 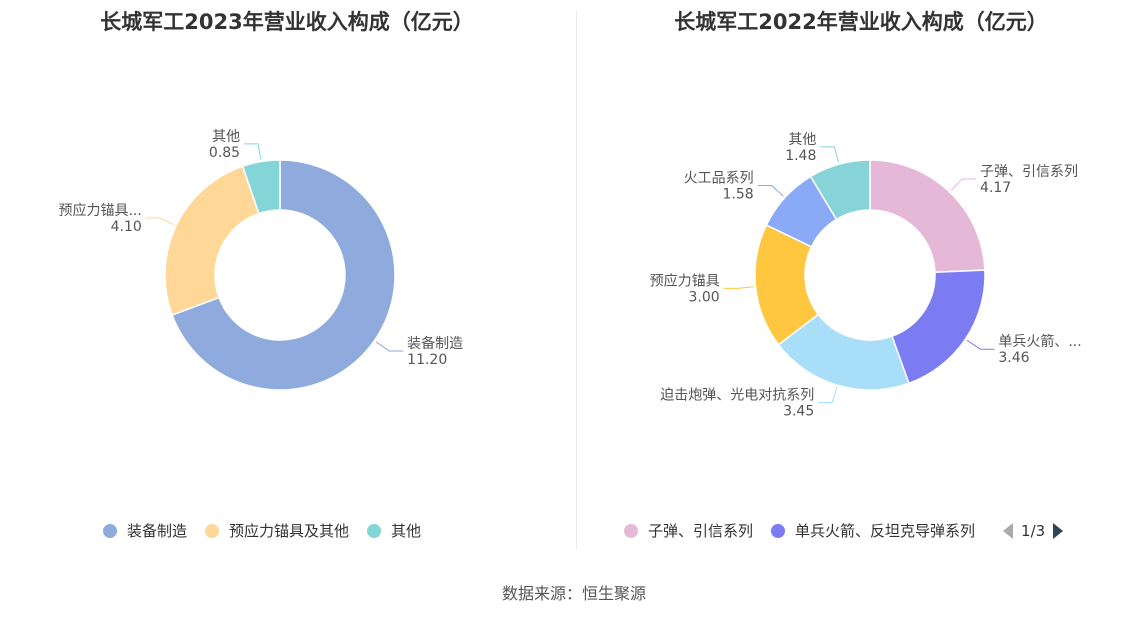 What do you see at coordinates (226, 137) in the screenshot?
I see `slice-label-0-2: 其他` at bounding box center [226, 137].